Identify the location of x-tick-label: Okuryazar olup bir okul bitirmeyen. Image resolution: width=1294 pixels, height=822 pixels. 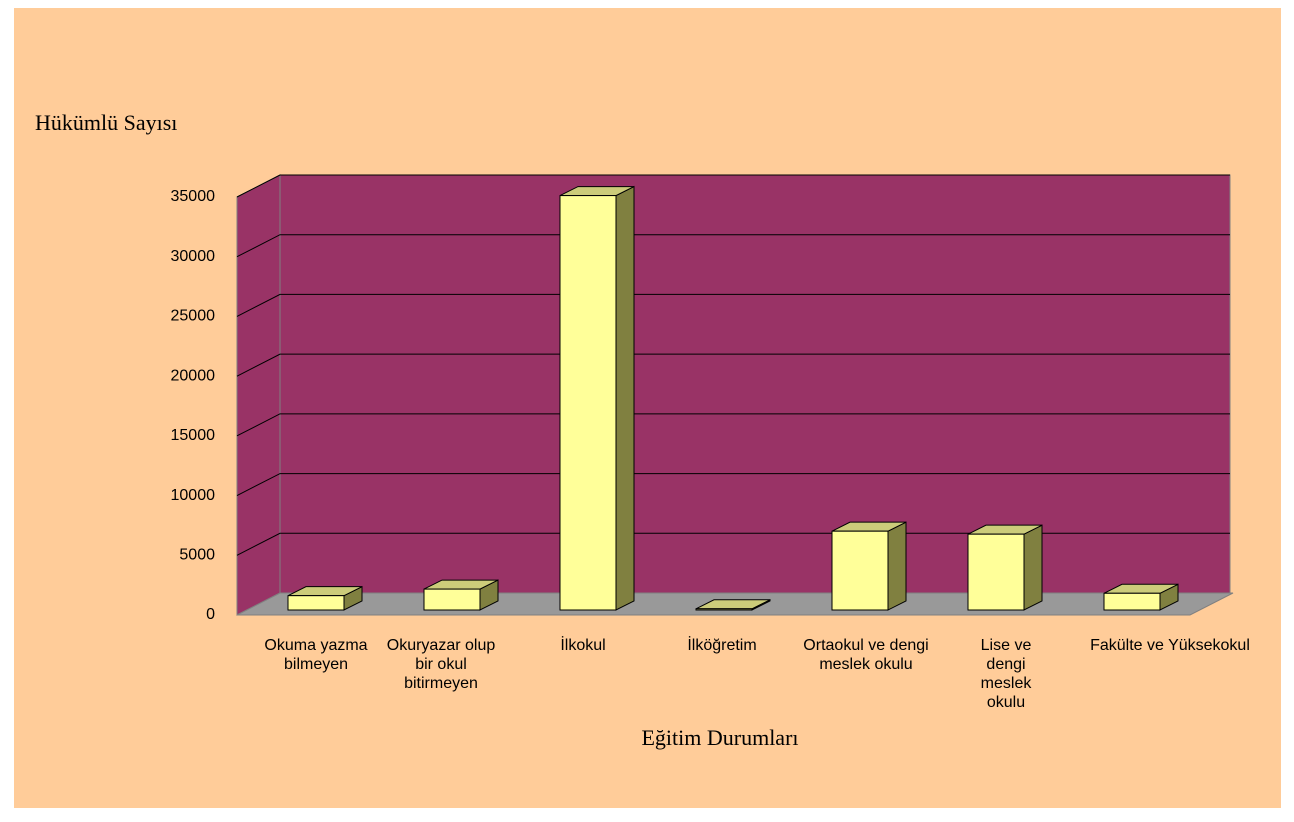
(441, 664).